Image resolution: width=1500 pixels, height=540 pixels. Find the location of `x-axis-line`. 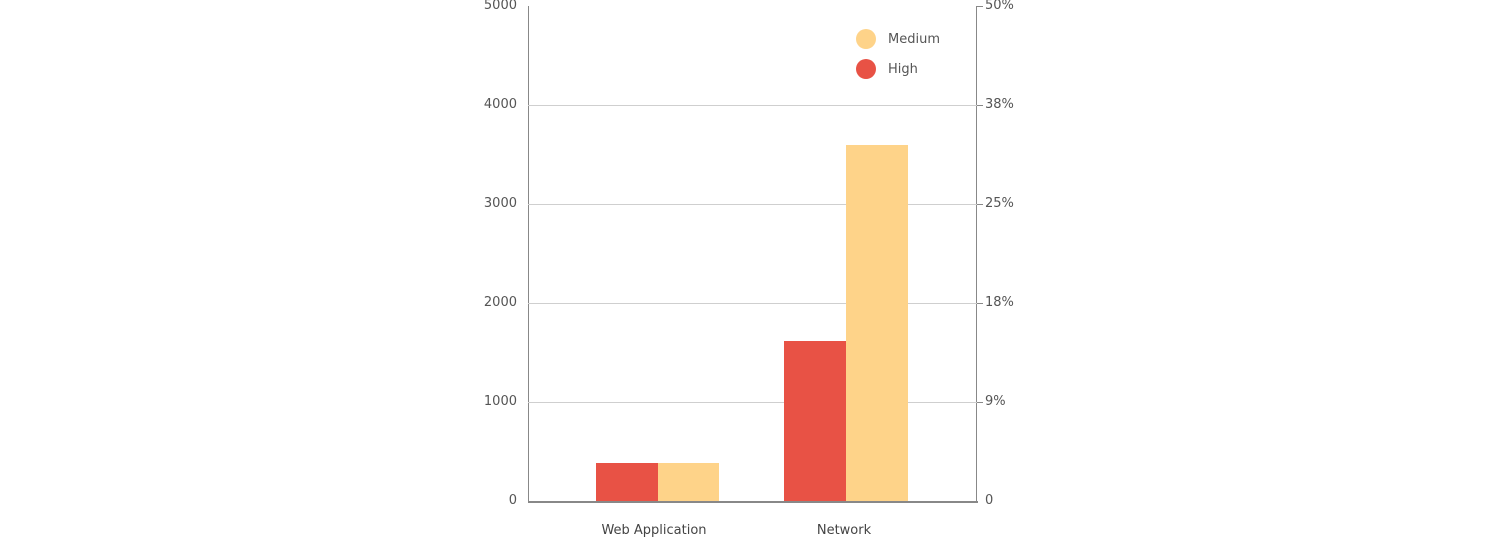

x-axis-line is located at coordinates (753, 502).